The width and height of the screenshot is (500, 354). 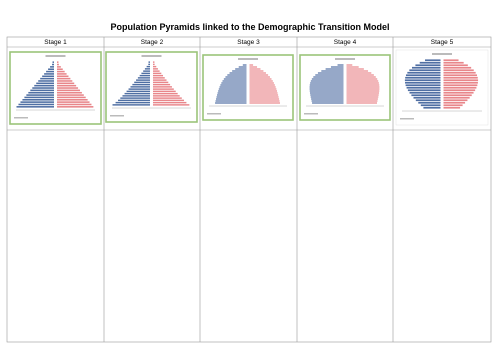 What do you see at coordinates (248, 87) in the screenshot?
I see `pyramid-image` at bounding box center [248, 87].